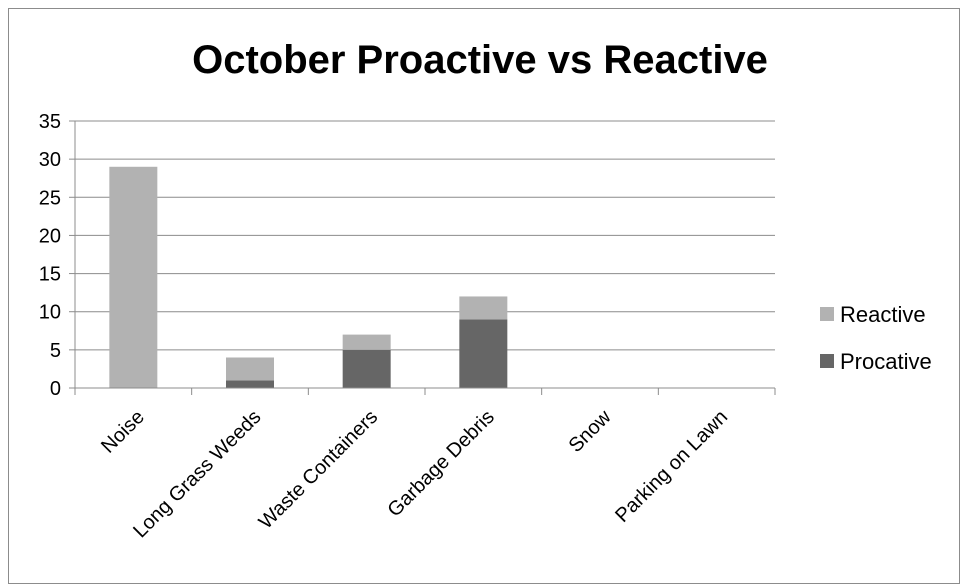  I want to click on x-tick-label: Snow, so click(590, 431).